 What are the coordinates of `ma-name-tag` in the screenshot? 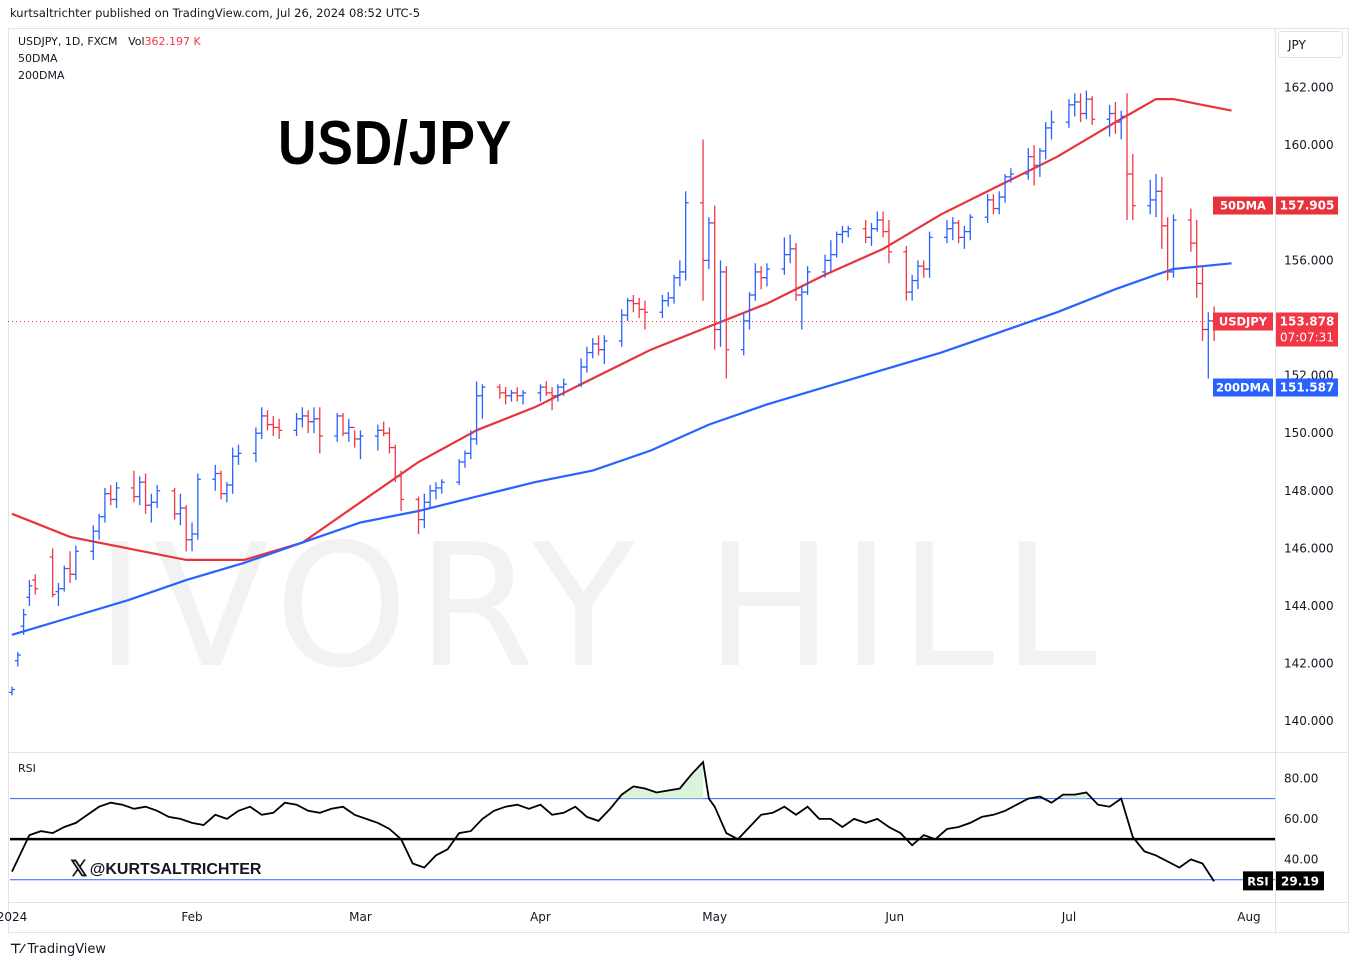 It's located at (1243, 205).